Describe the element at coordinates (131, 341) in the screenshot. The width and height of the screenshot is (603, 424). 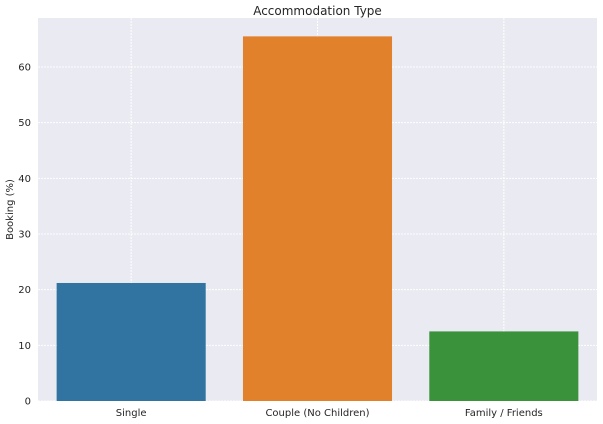
I see `bar-single` at that location.